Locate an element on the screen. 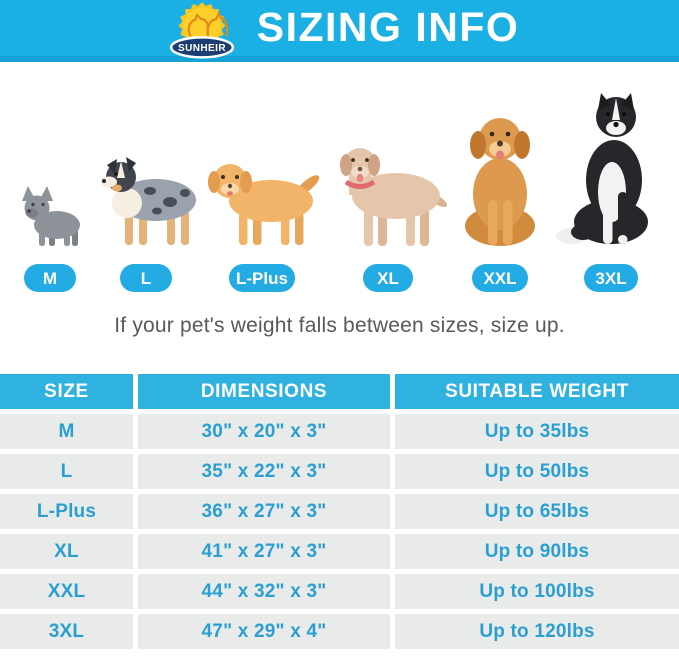 The width and height of the screenshot is (679, 657). size-badge-xl: XL is located at coordinates (388, 278).